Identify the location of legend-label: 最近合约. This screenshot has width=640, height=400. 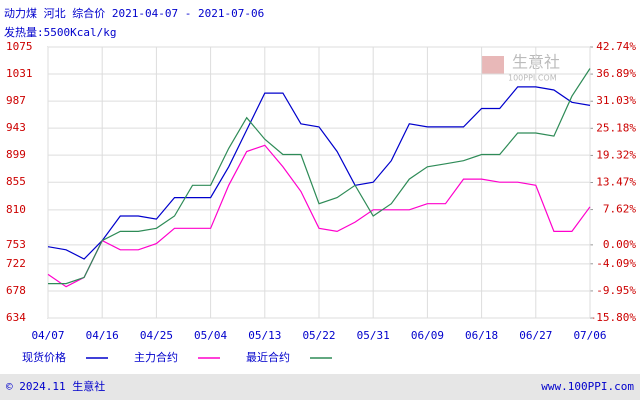
(268, 357).